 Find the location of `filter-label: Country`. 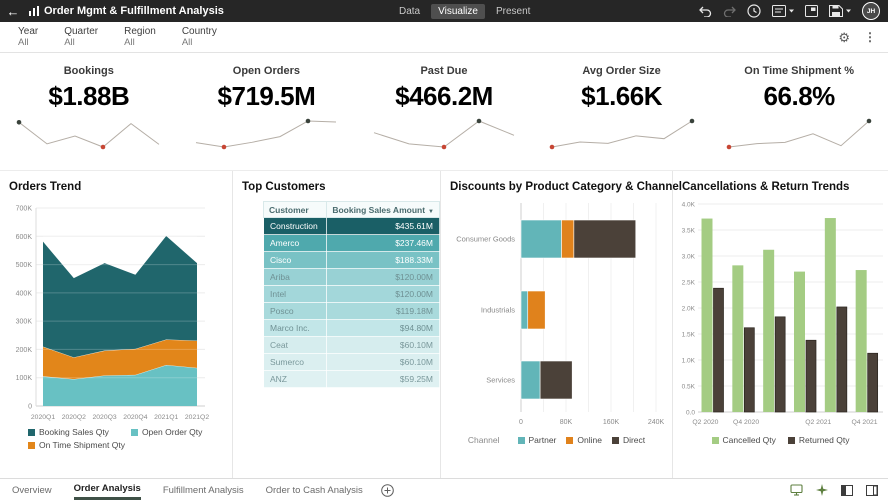

filter-label: Country is located at coordinates (199, 31).